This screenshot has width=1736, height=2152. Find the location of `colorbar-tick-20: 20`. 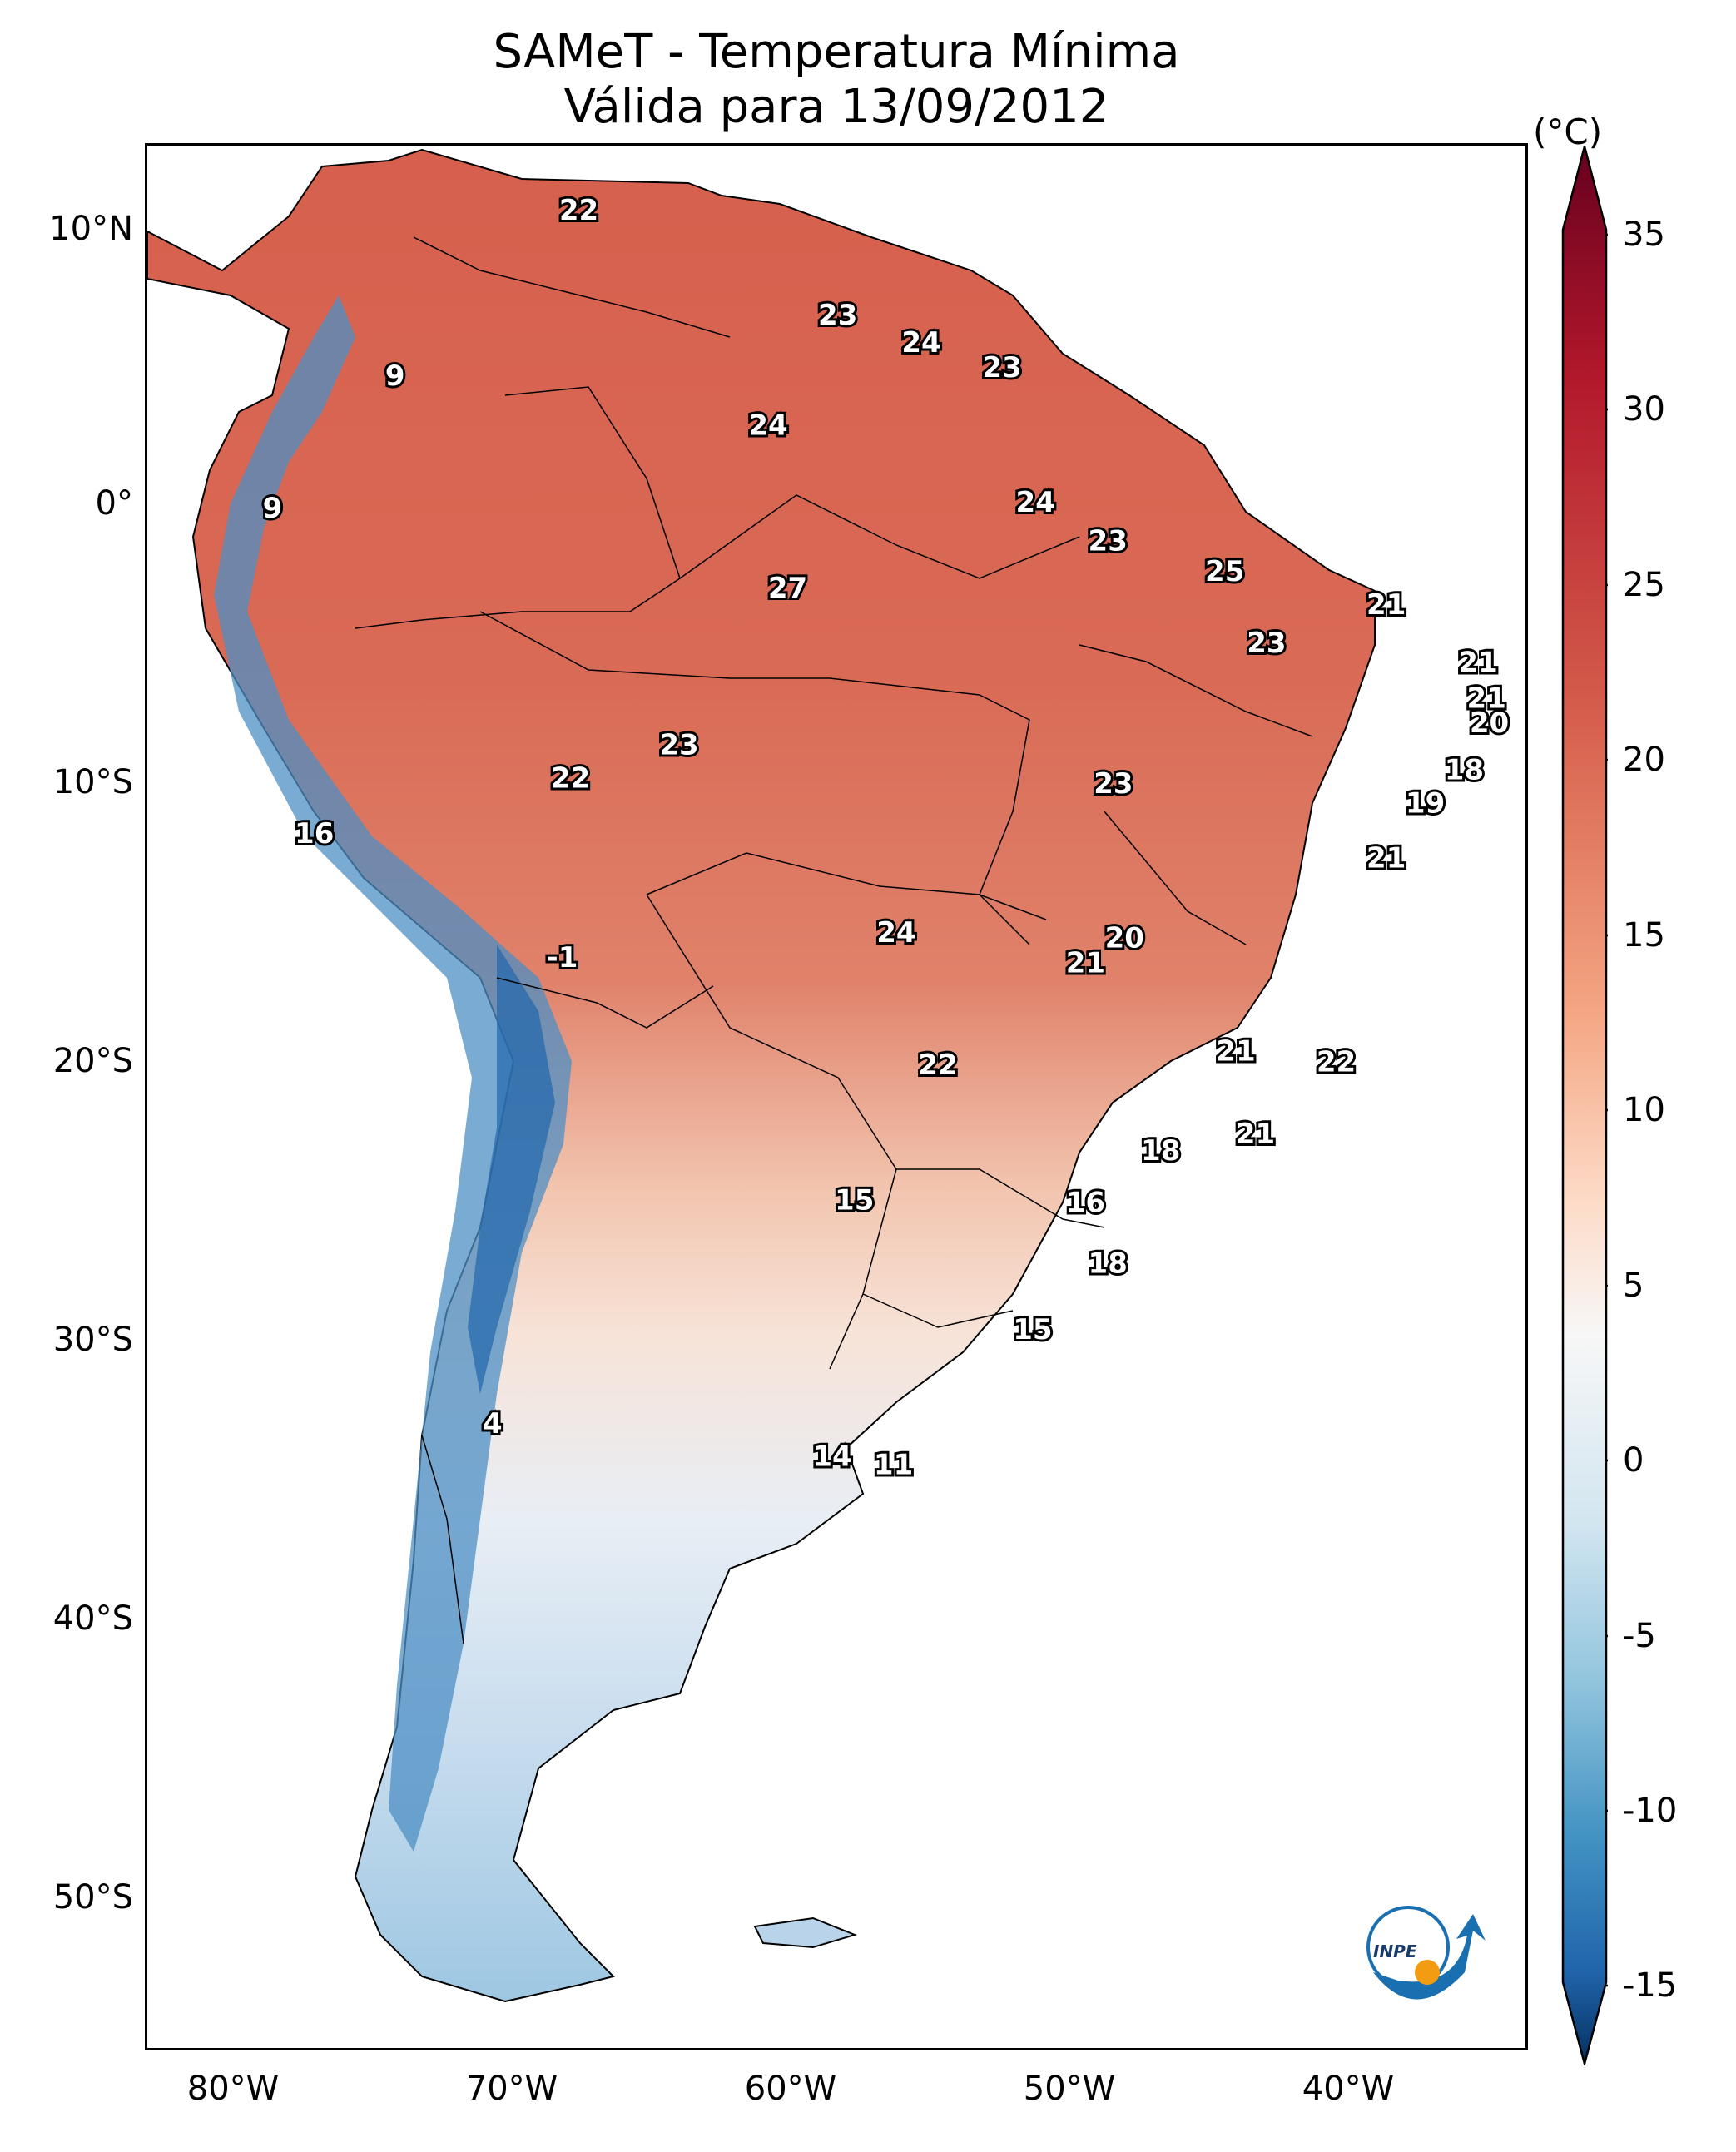

colorbar-tick-20: 20 is located at coordinates (1644, 760).